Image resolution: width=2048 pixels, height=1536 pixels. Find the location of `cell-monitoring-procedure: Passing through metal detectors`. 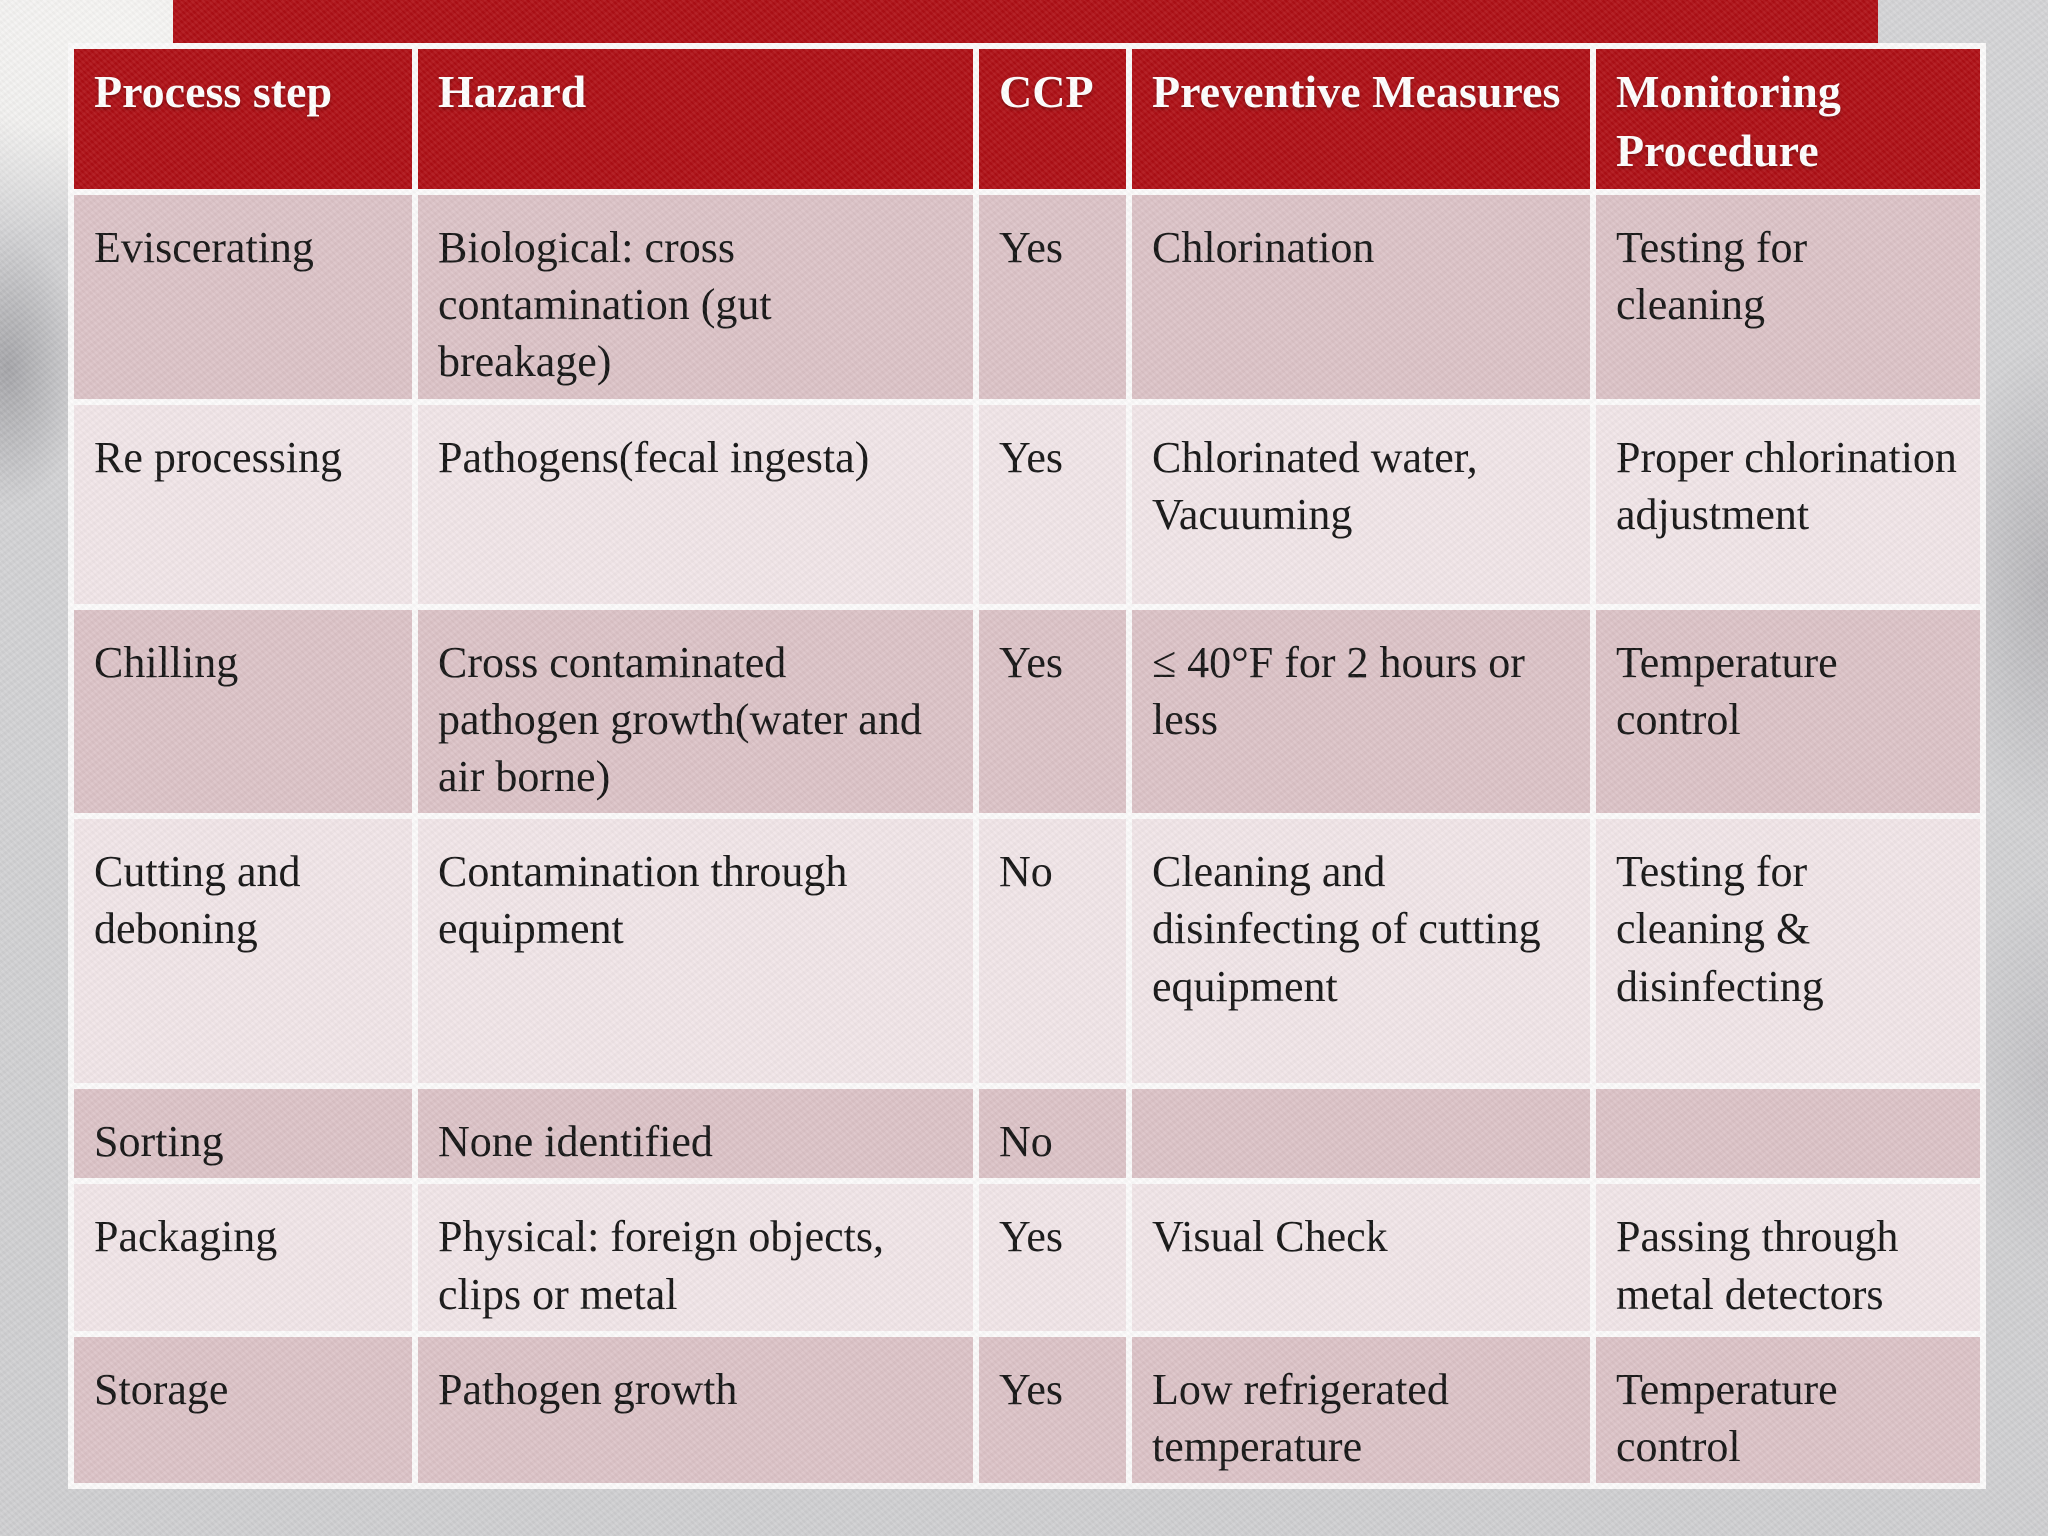

cell-monitoring-procedure: Passing through metal detectors is located at coordinates (1788, 1257).